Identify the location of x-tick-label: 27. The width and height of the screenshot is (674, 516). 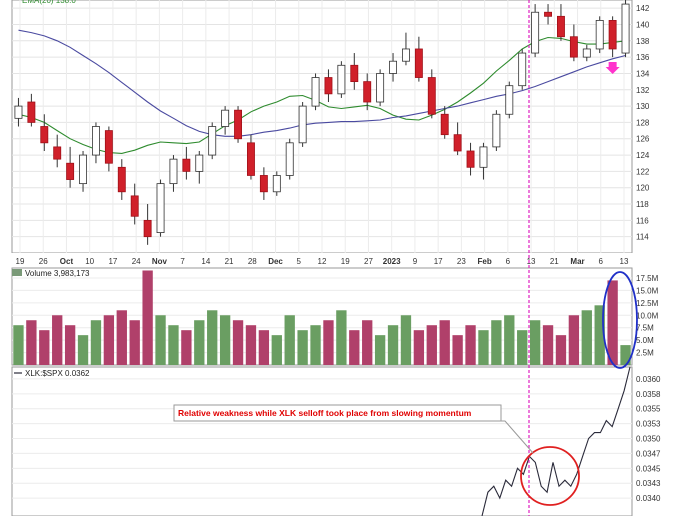
(368, 261).